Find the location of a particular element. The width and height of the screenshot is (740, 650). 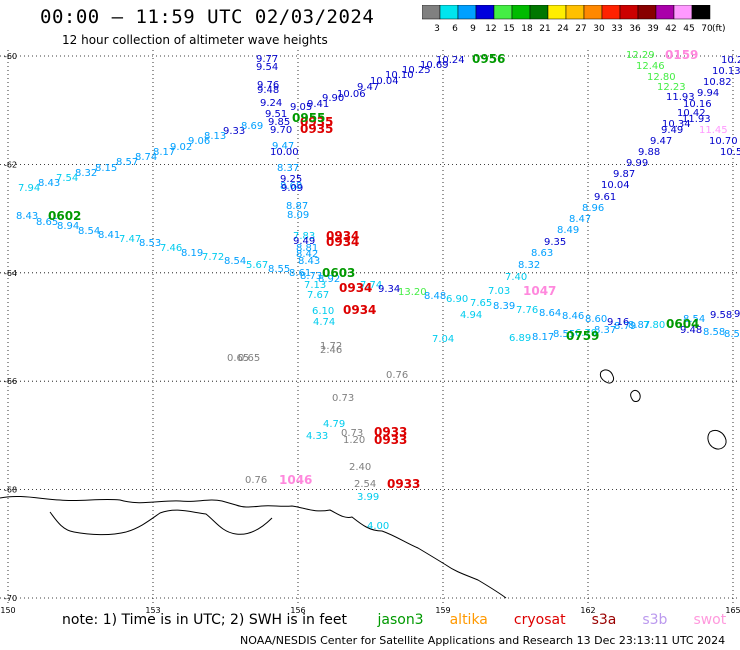

legend-value: 70 is located at coordinates (707, 29).